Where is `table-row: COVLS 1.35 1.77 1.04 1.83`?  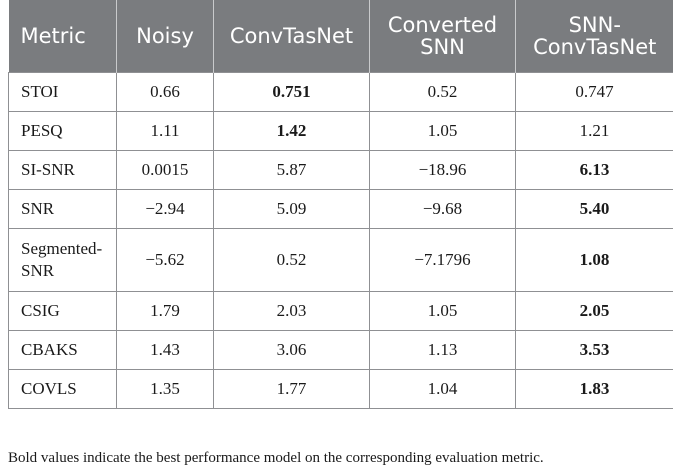
table-row: COVLS 1.35 1.77 1.04 1.83 is located at coordinates (340, 389).